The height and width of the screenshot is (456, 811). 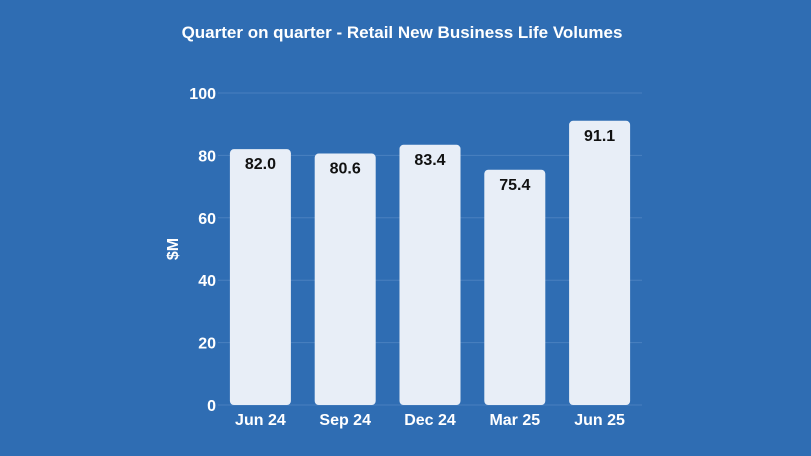 I want to click on x-tick-label: Dec 24, so click(x=430, y=420).